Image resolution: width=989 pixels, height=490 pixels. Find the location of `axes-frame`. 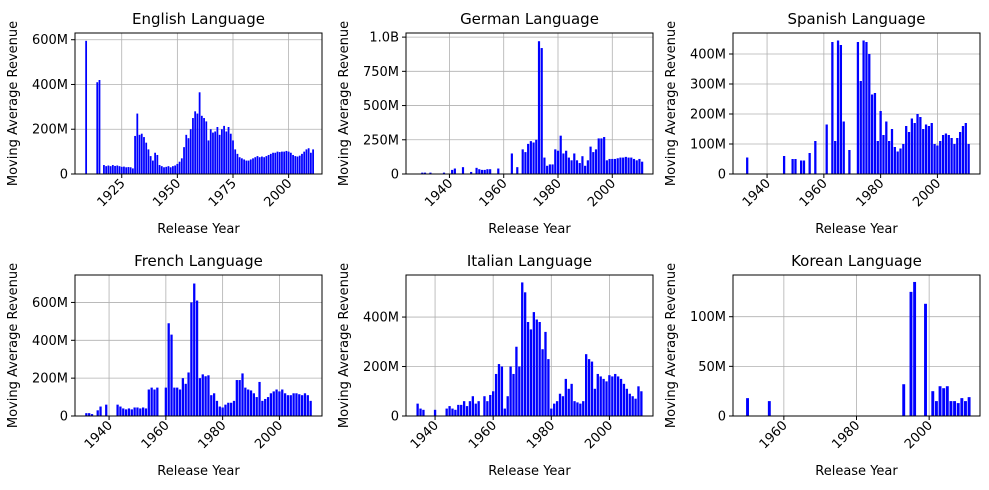

axes-frame is located at coordinates (529, 103).